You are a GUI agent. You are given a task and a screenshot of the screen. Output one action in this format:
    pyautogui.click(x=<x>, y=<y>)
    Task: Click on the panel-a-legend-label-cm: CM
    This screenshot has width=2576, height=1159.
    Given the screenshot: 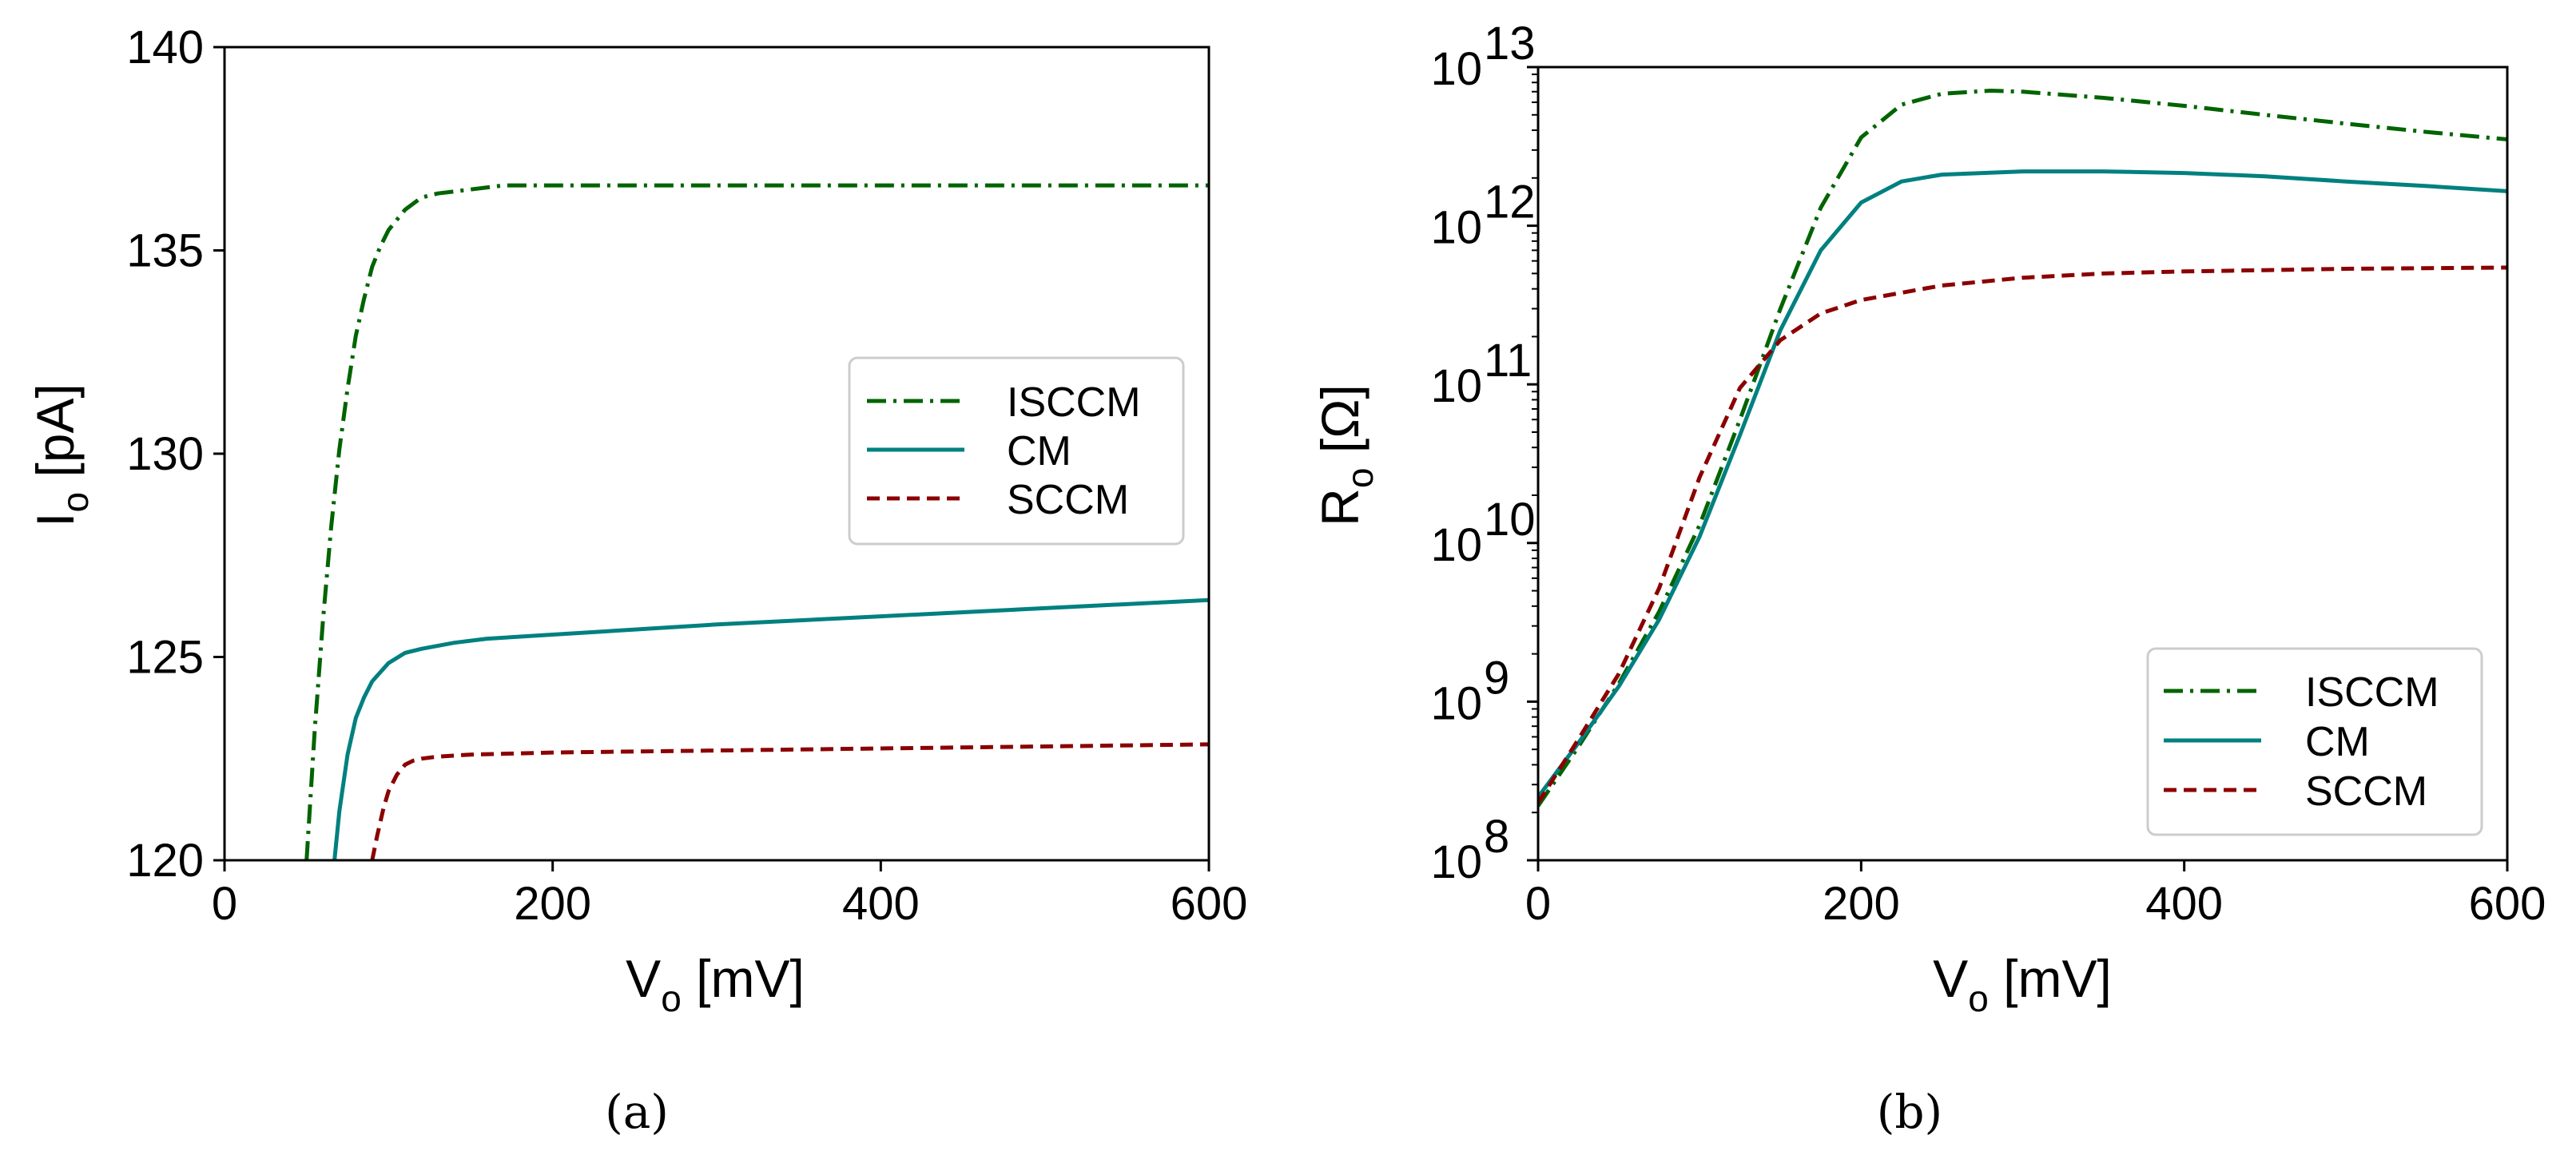 What is the action you would take?
    pyautogui.click(x=1039, y=451)
    